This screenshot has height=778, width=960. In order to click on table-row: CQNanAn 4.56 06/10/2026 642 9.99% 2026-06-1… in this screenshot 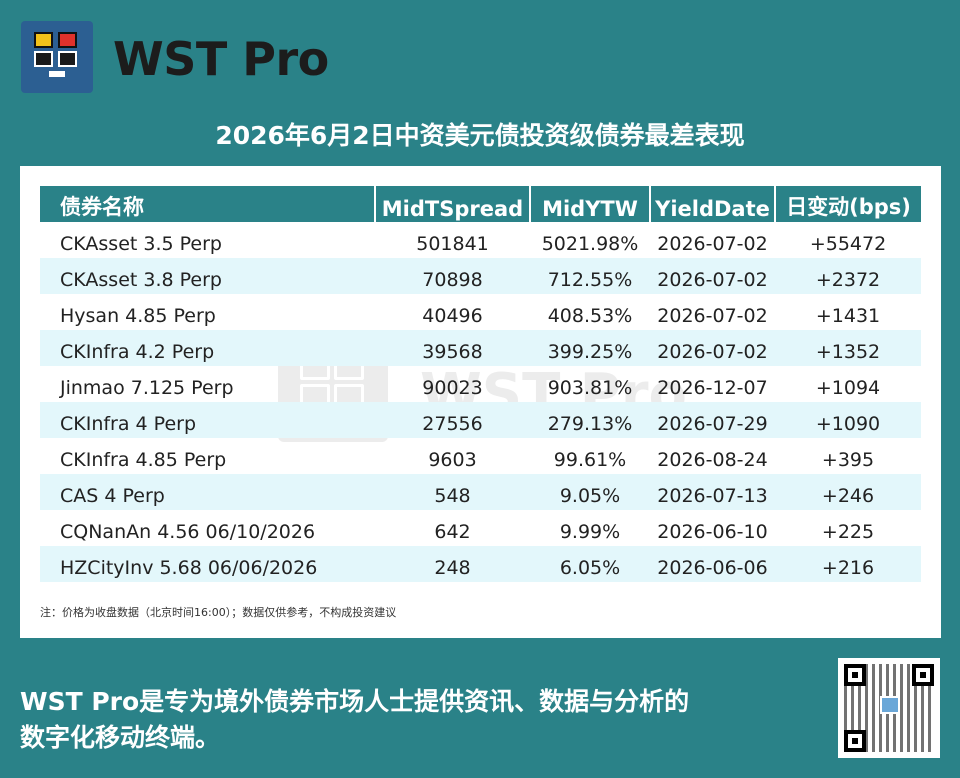, I will do `click(480, 528)`.